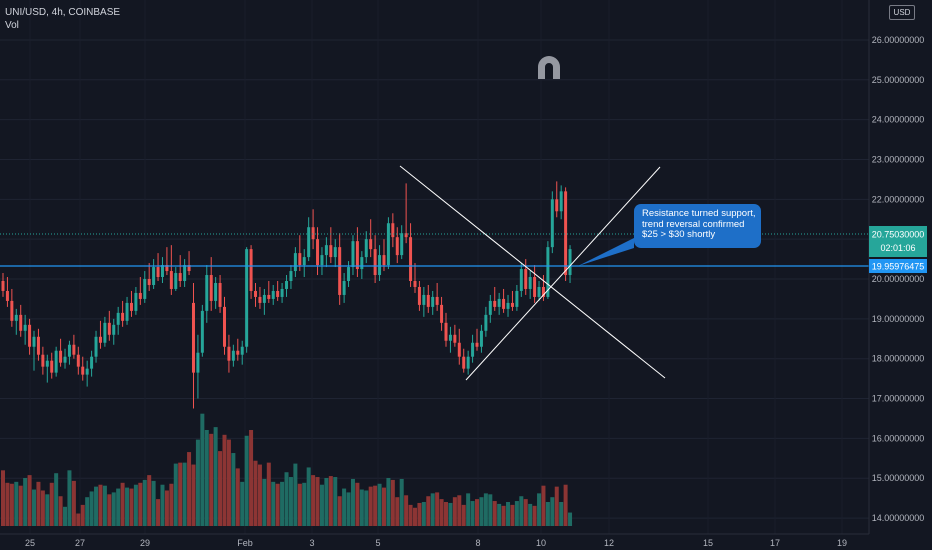 Image resolution: width=932 pixels, height=550 pixels. Describe the element at coordinates (902, 12) in the screenshot. I see `currency-button: USD` at that location.